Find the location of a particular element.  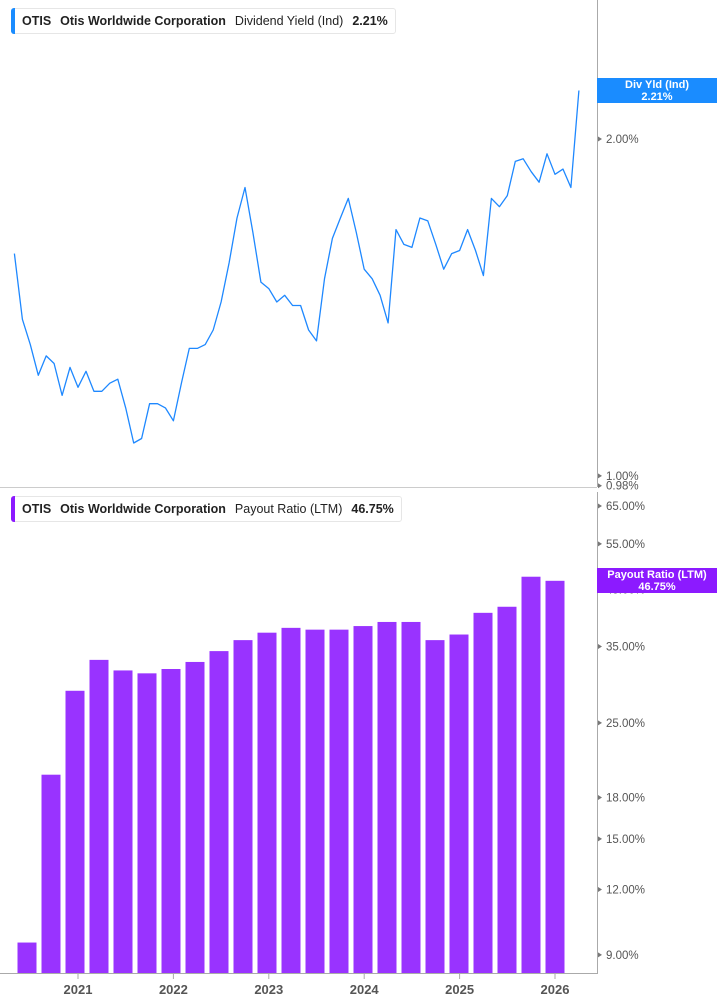

y-tick-label: 2.00% is located at coordinates (622, 140).